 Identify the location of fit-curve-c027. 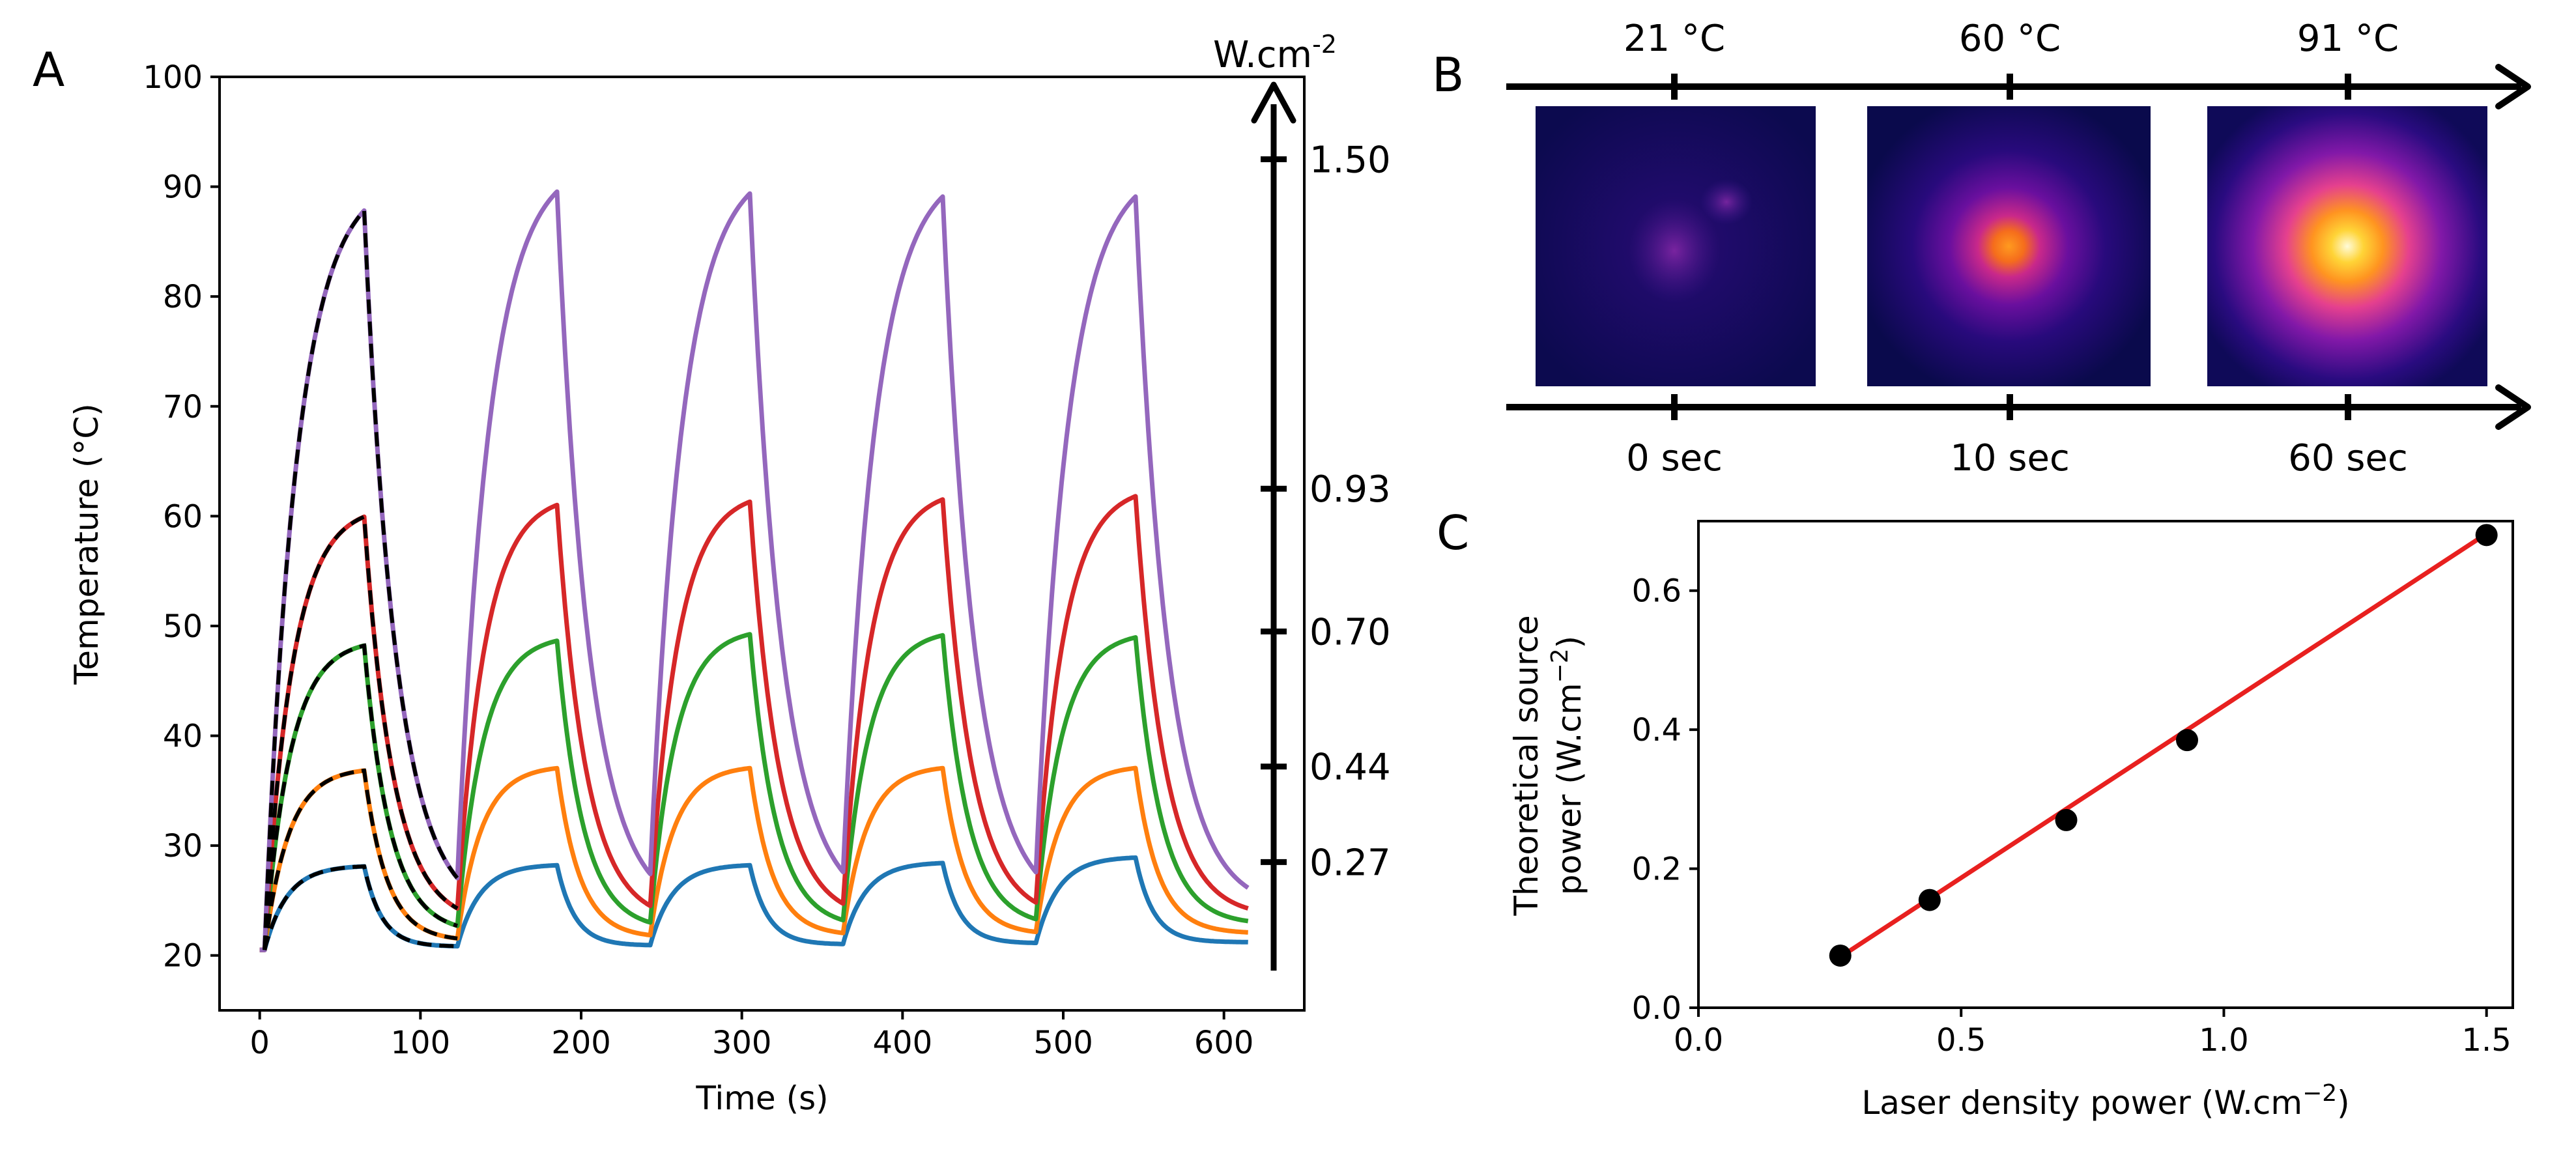
(361, 907).